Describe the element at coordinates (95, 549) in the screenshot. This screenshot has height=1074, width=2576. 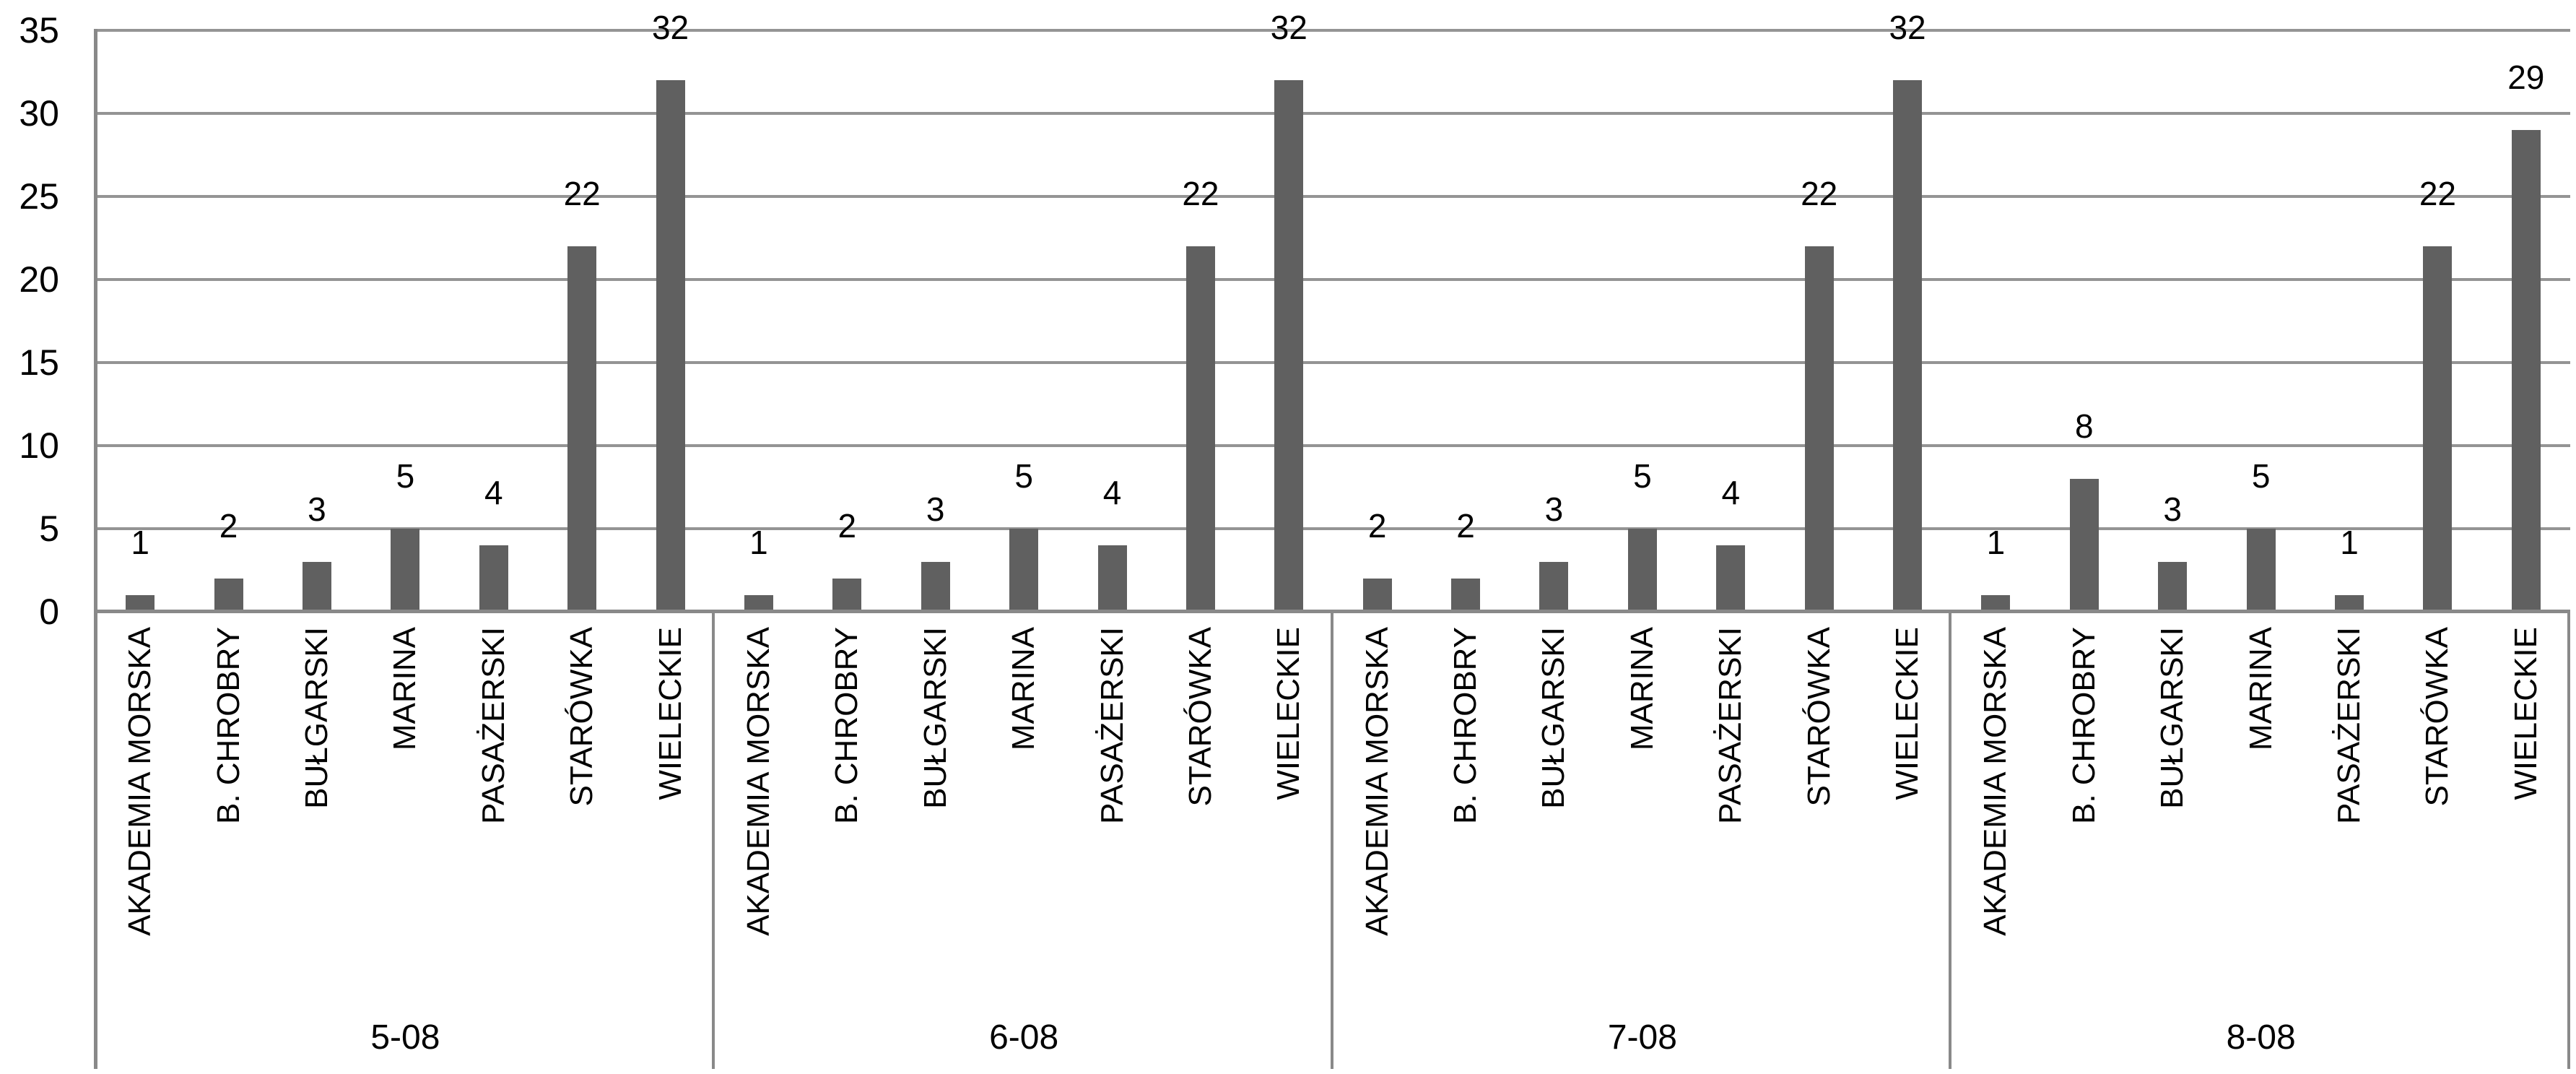
I see `y-axis-line` at that location.